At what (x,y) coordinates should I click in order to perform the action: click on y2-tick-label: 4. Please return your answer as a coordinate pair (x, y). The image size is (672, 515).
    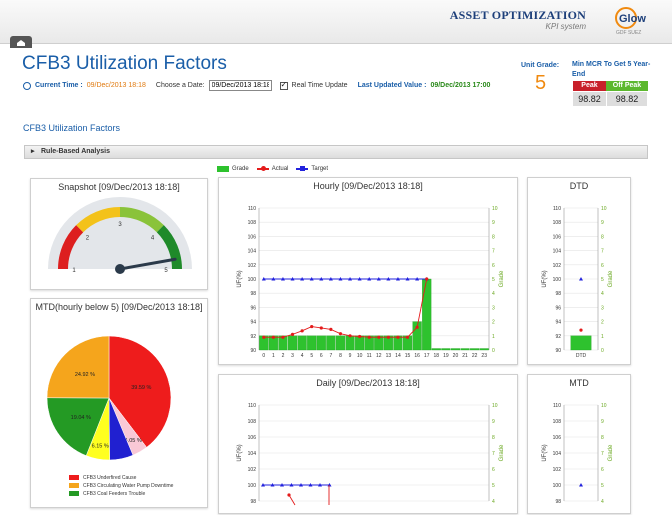
    Looking at the image, I should click on (602, 502).